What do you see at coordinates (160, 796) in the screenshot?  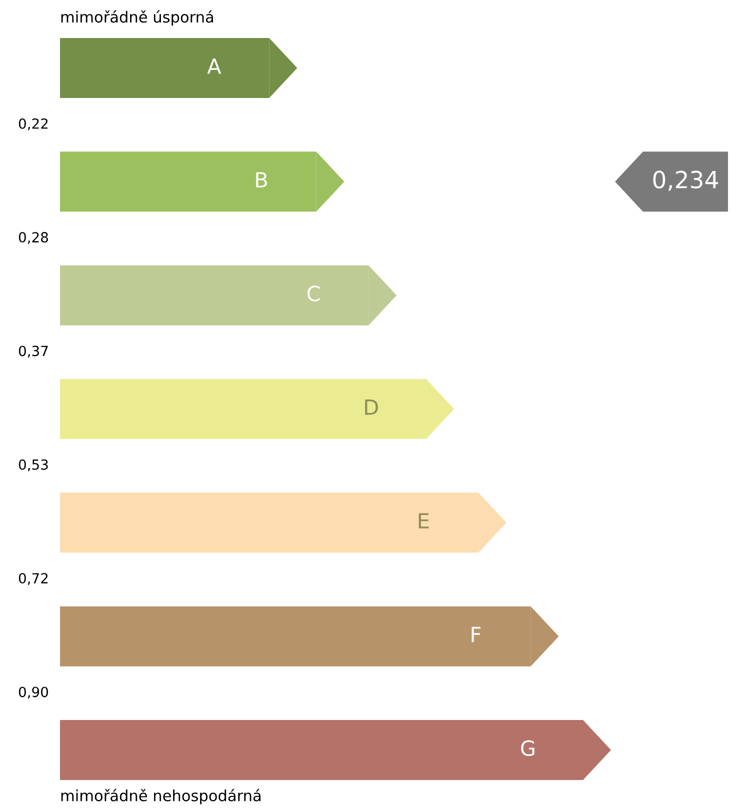 I see `annotation: mimořádně nehospodárná` at bounding box center [160, 796].